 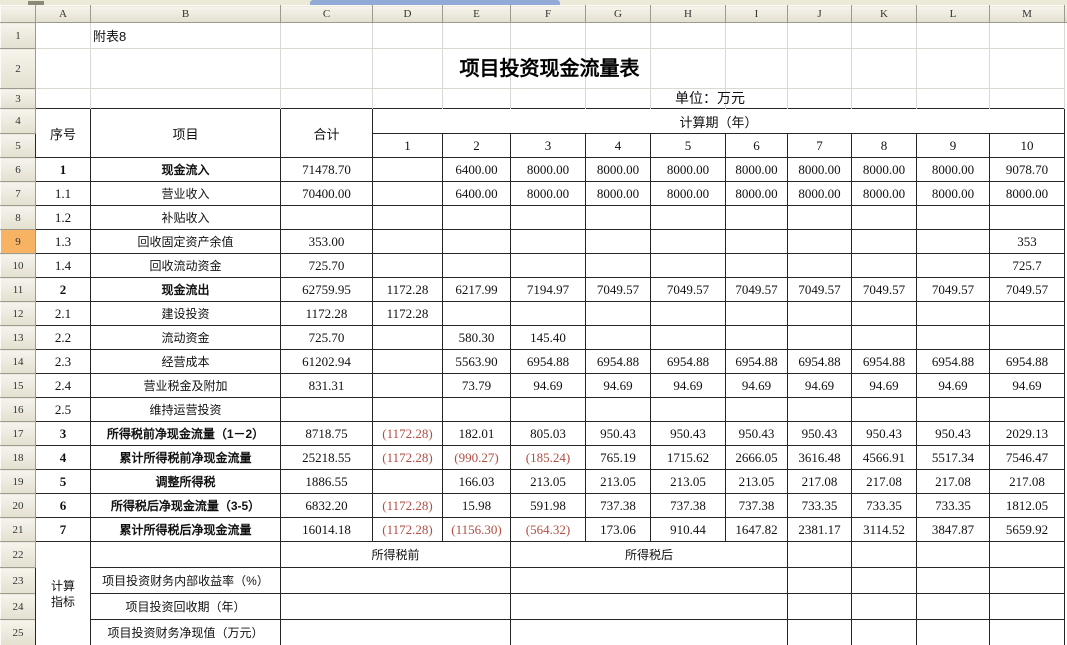 I want to click on cell: 2029.13, so click(x=1027, y=433).